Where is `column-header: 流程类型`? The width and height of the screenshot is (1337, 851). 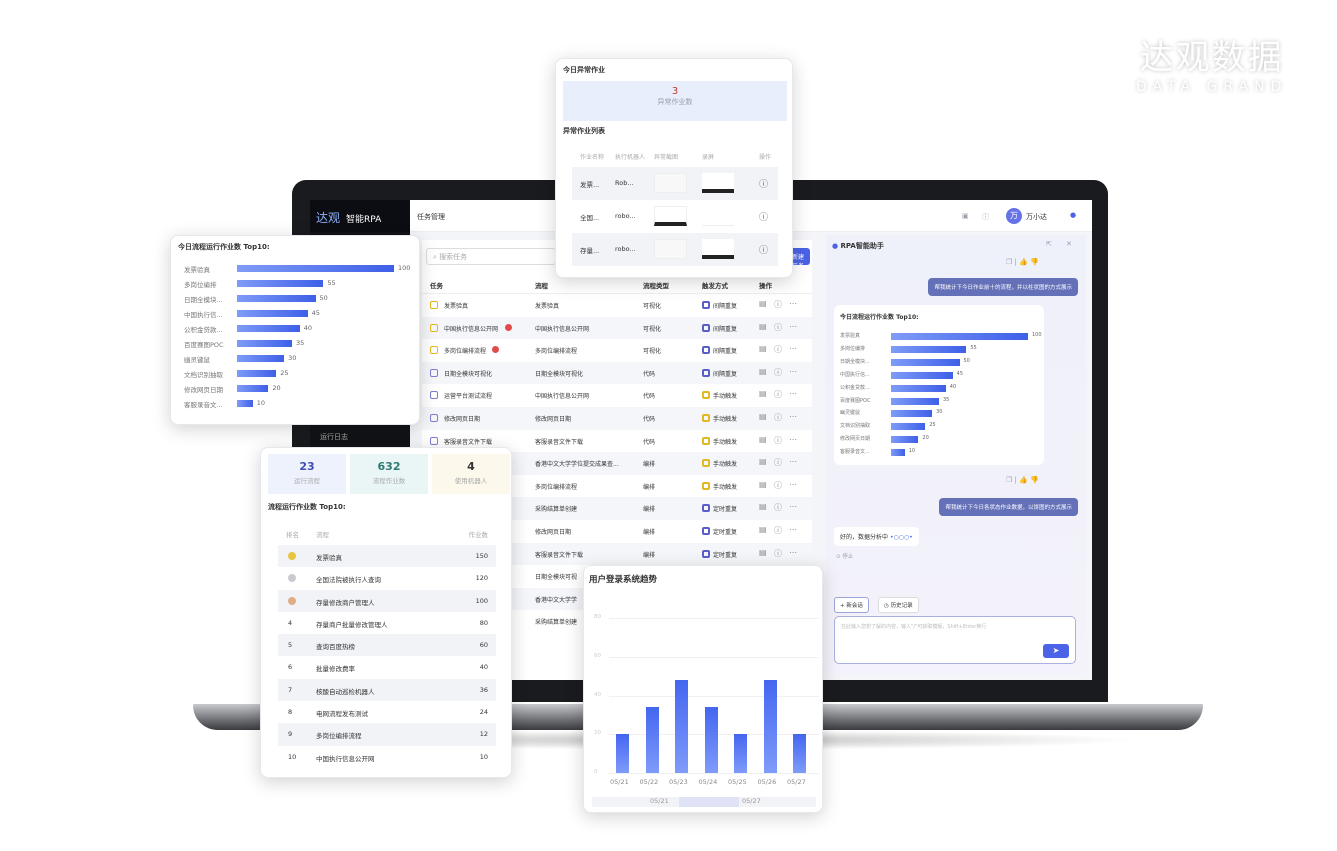
column-header: 流程类型 is located at coordinates (656, 286).